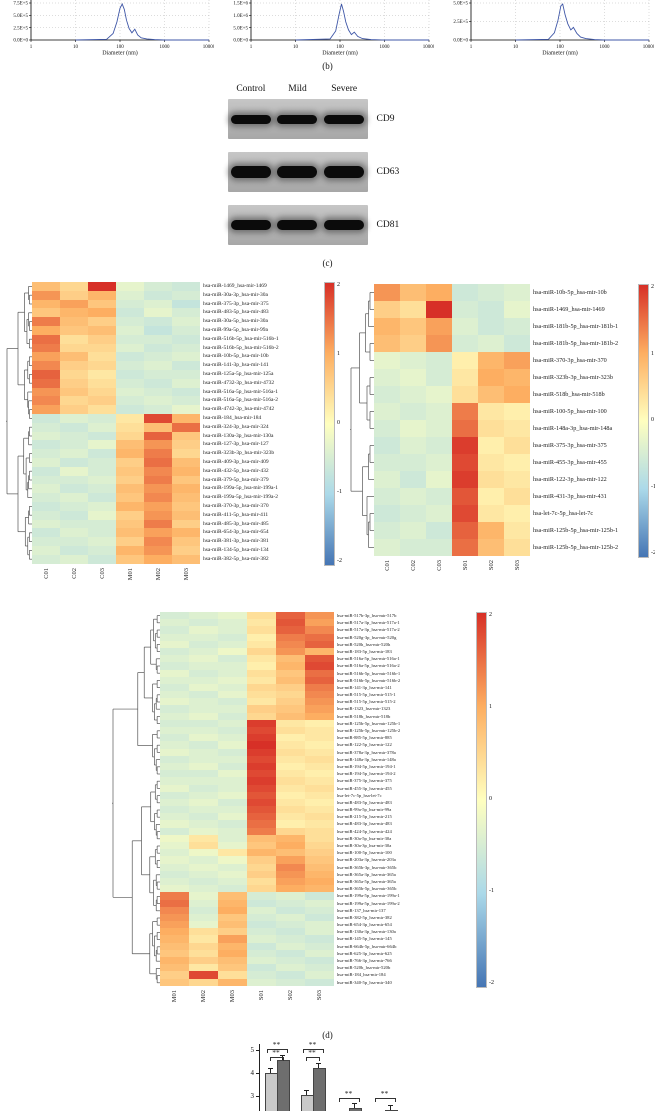 The width and height of the screenshot is (655, 1111). What do you see at coordinates (366, 766) in the screenshot?
I see `heatmap-row-label: hsa-miR-194-5p_hsa-mir-194-1` at bounding box center [366, 766].